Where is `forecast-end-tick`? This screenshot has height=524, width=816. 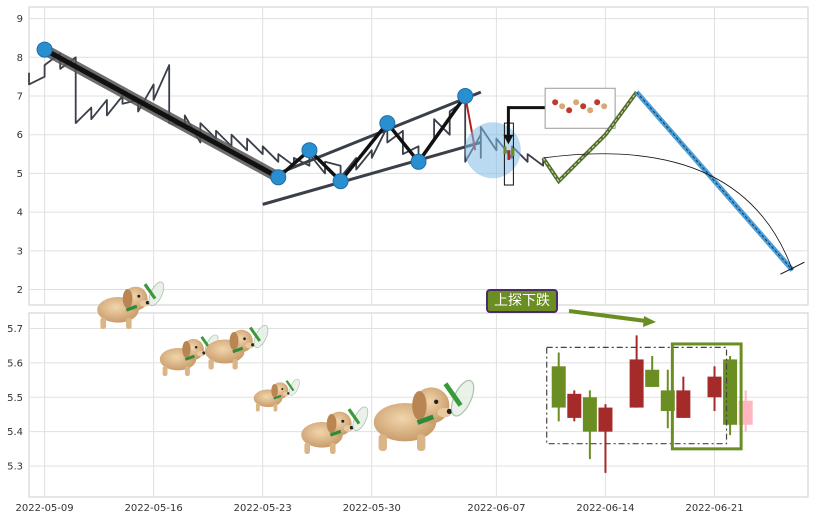
forecast-end-tick is located at coordinates (792, 268).